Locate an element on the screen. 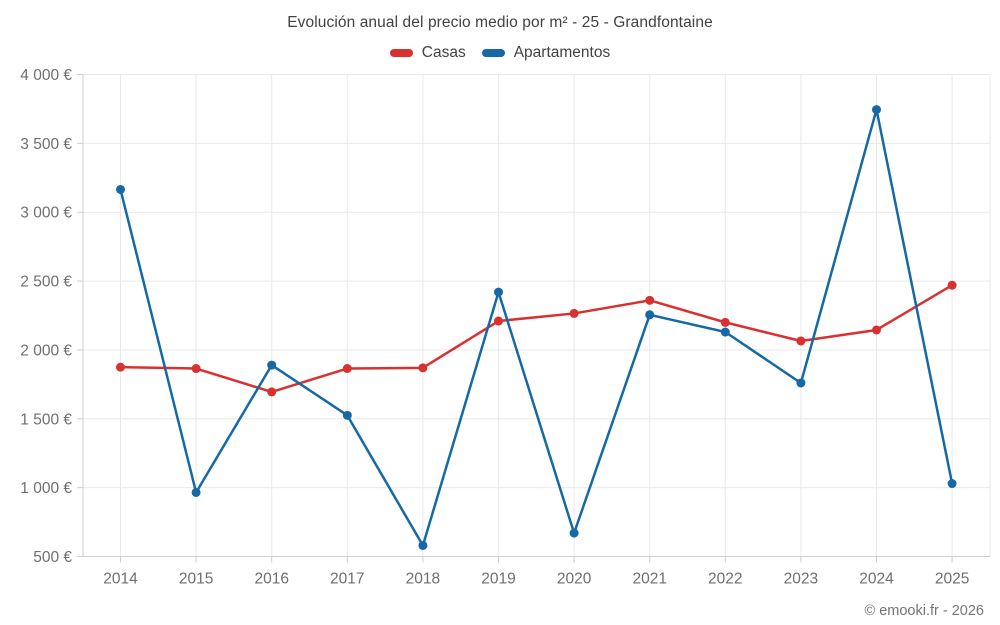 The width and height of the screenshot is (1000, 625). casas-series-swatch-icon is located at coordinates (401, 53).